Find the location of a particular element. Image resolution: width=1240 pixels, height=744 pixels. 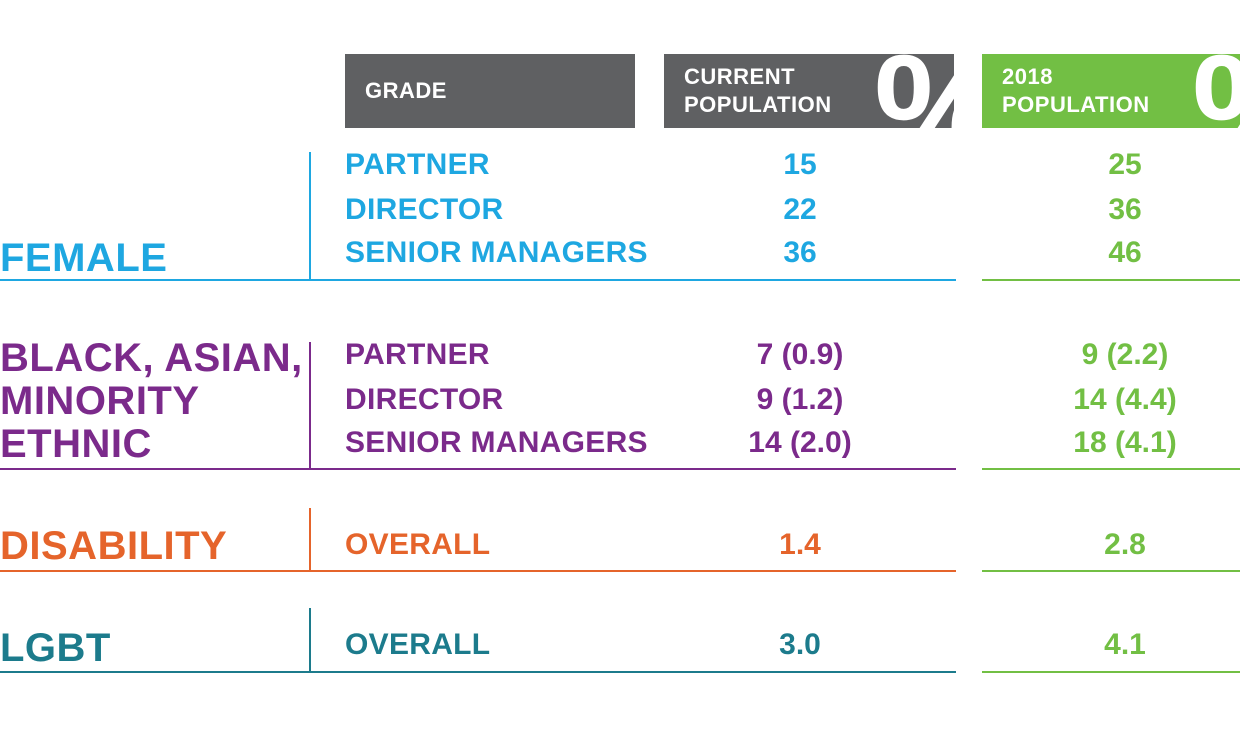

group-rule-bame is located at coordinates (478, 469).